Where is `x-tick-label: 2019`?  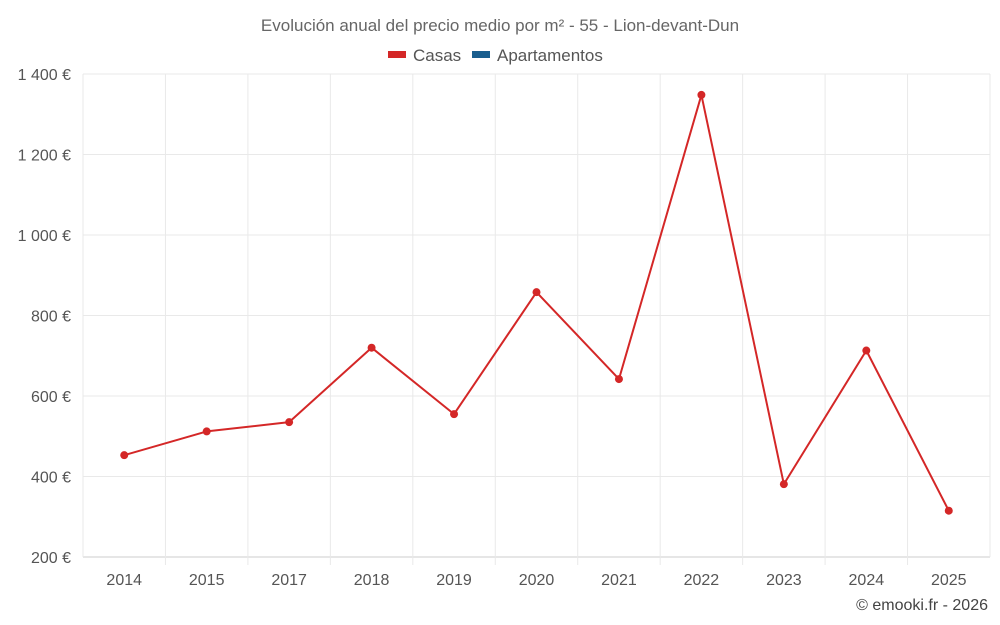 x-tick-label: 2019 is located at coordinates (454, 580).